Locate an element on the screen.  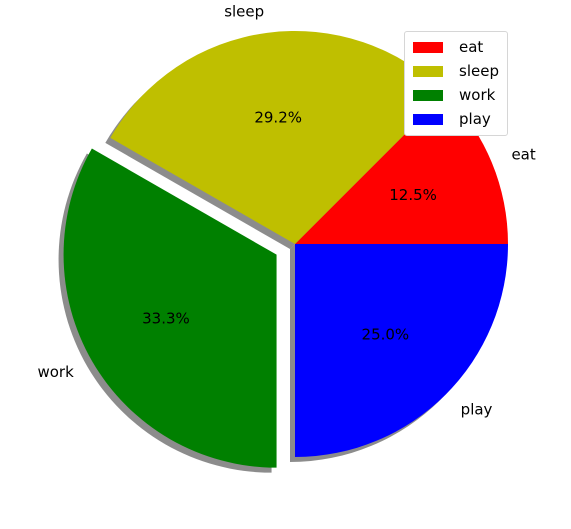
pct-label-eat: 12.5% is located at coordinates (413, 195).